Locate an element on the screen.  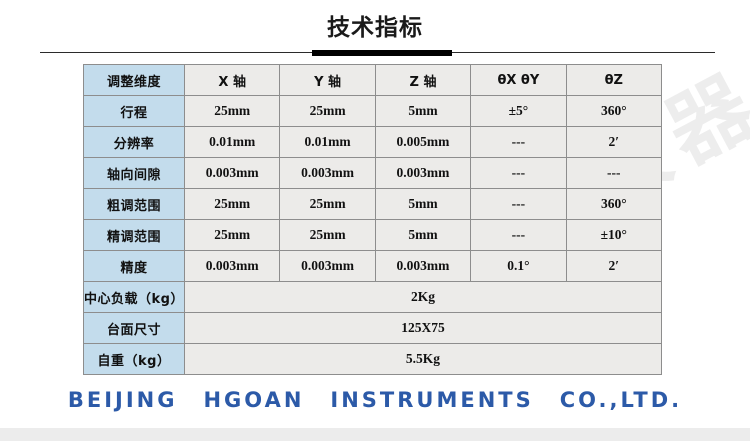
table-row: 精调范围 25mm 25mm 5mm --- ±10° is located at coordinates (373, 235).